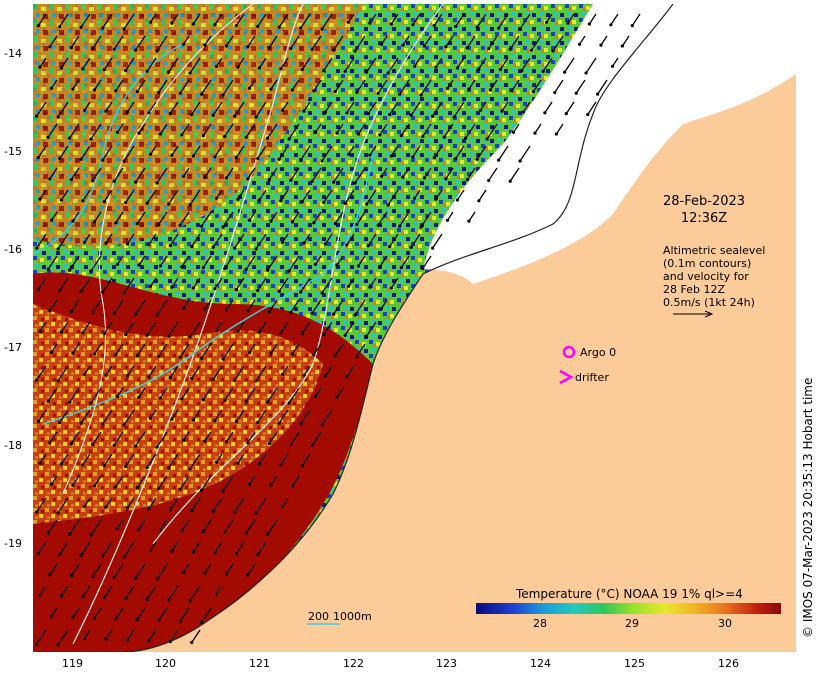 The image size is (820, 680). What do you see at coordinates (704, 201) in the screenshot?
I see `timestamp-date: 28-Feb-2023` at bounding box center [704, 201].